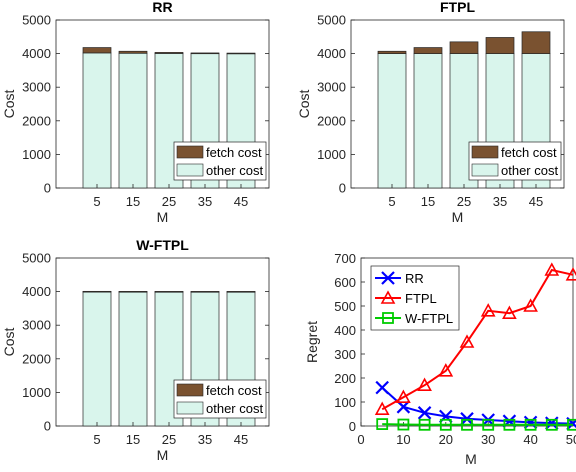 This screenshot has height=472, width=576. What do you see at coordinates (457, 7) in the screenshot?
I see `chart-title: FTPL` at bounding box center [457, 7].